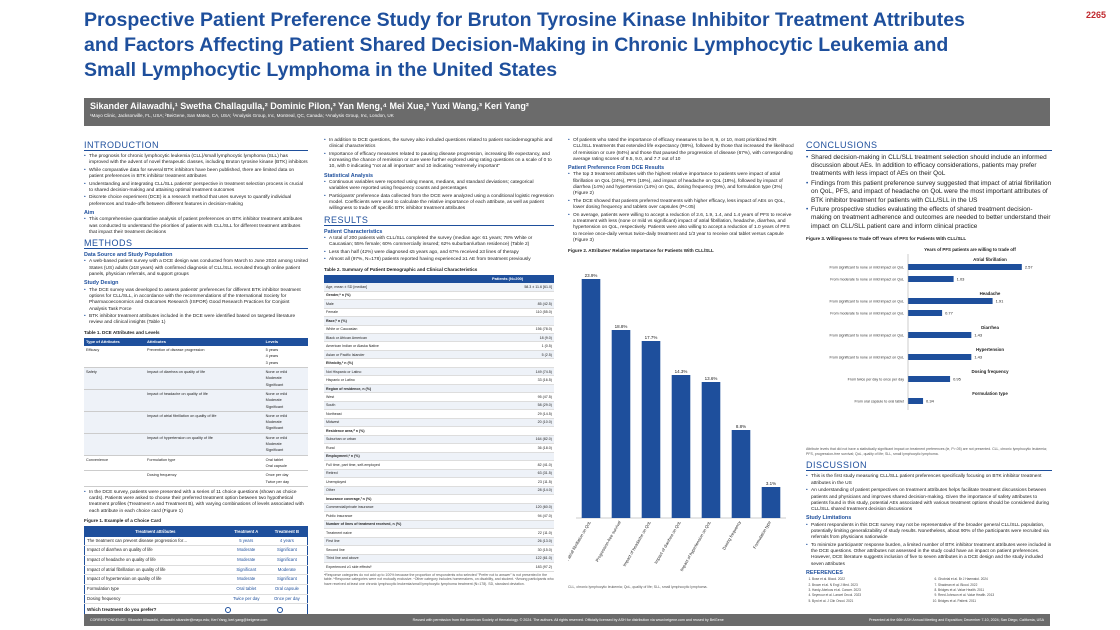 The width and height of the screenshot is (1120, 630). What do you see at coordinates (204, 463) in the screenshot?
I see `table1-cell: Formulation type` at bounding box center [204, 463].